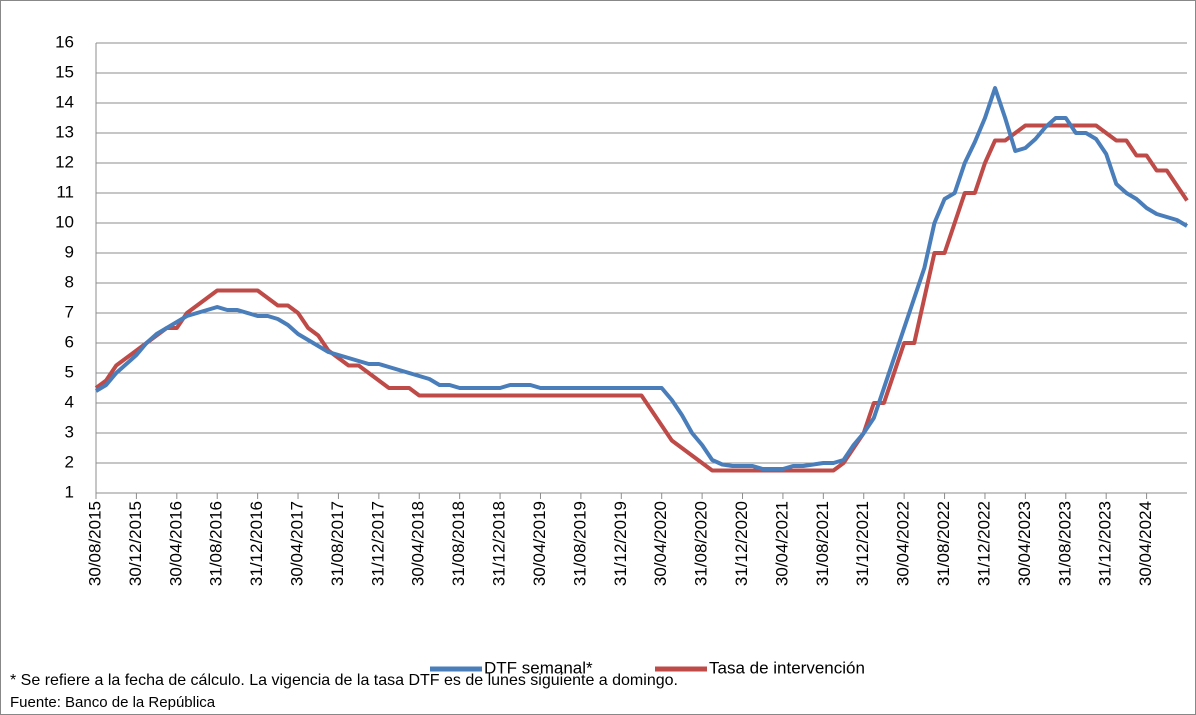 This screenshot has width=1196, height=715. Describe the element at coordinates (297, 543) in the screenshot. I see `x-tick-label: 30/04/2017` at that location.